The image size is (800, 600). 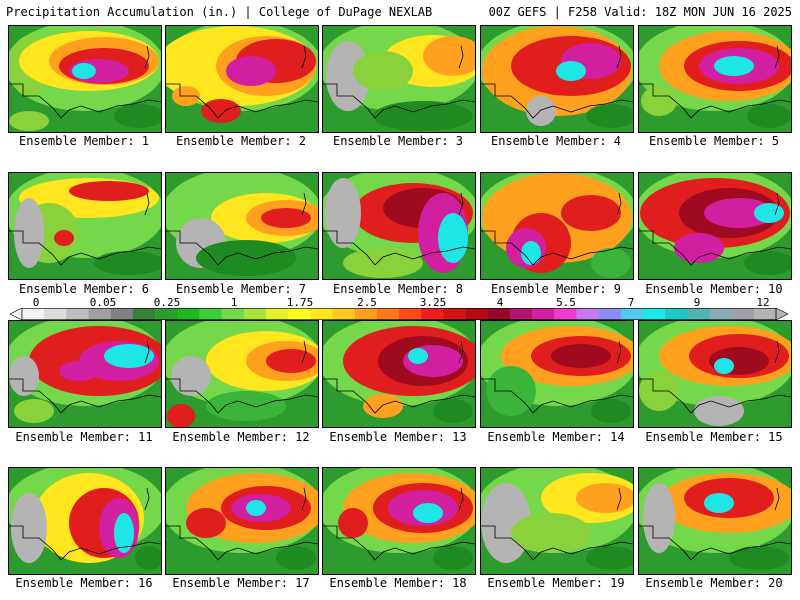 I want to click on ensemble-member-label: Ensemble Member: 20, so click(x=714, y=583).